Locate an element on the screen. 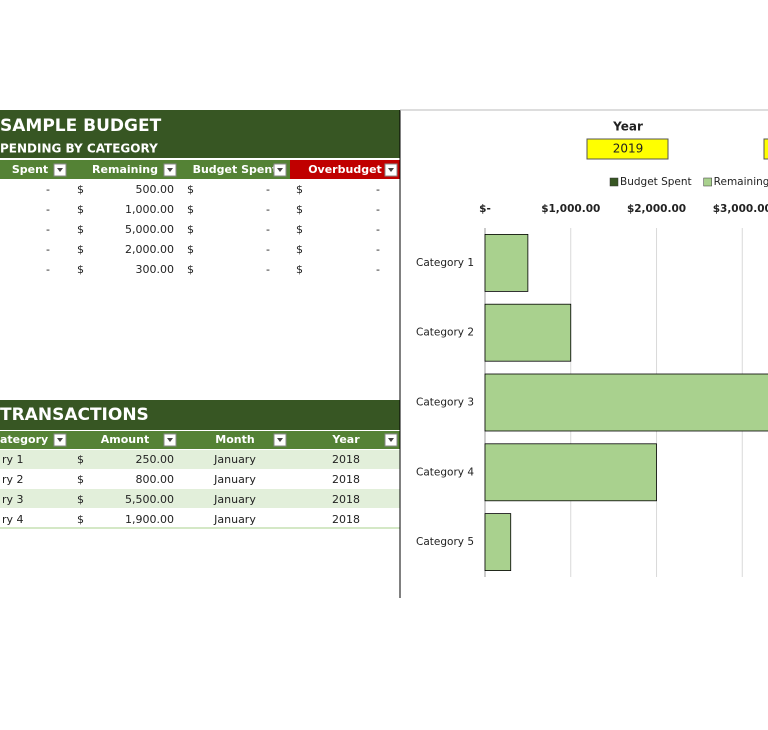 The width and height of the screenshot is (768, 730). transactions-header is located at coordinates (200, 440).